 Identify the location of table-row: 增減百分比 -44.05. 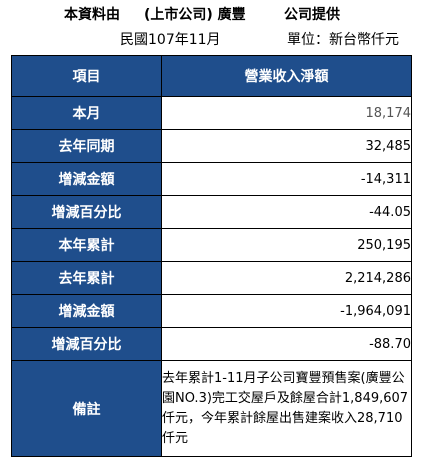
(211, 212).